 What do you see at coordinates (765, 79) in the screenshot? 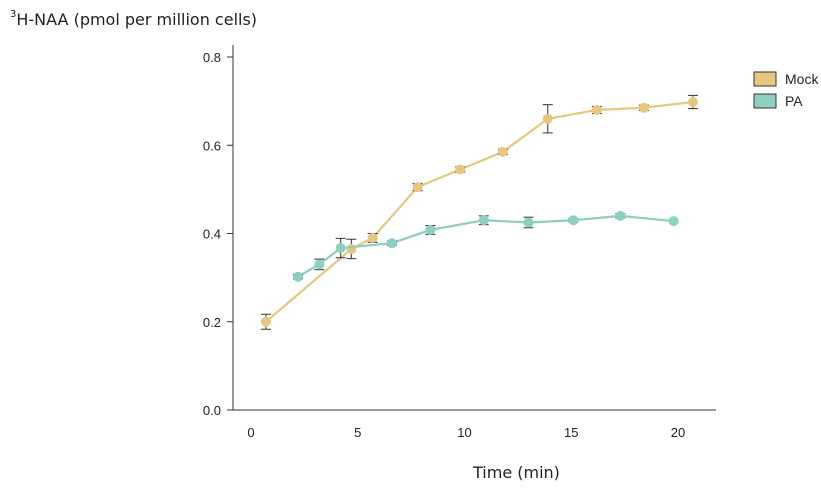
I see `legend-swatch-mock` at bounding box center [765, 79].